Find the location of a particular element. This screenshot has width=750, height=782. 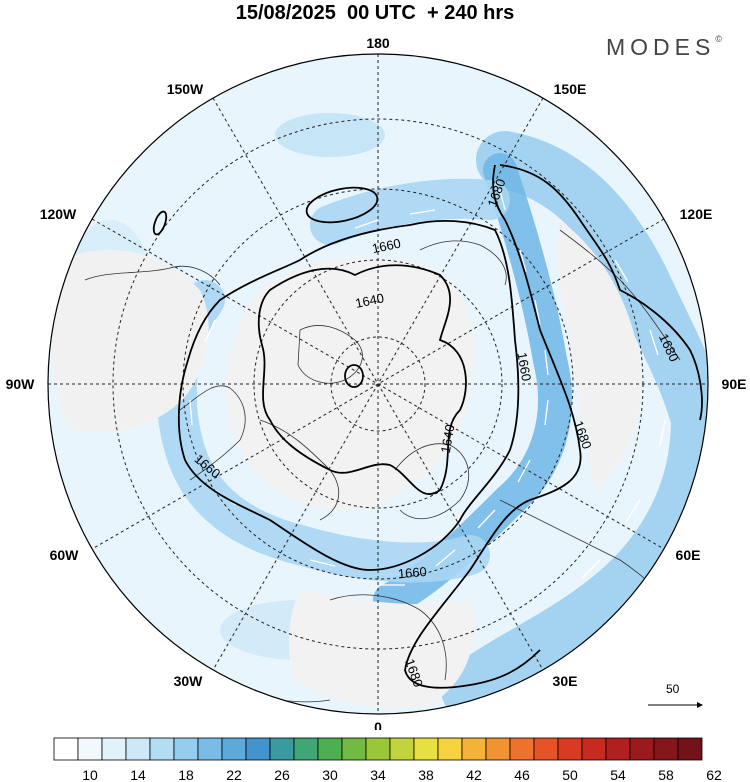

colorbar-tick-label: 38 is located at coordinates (426, 774).